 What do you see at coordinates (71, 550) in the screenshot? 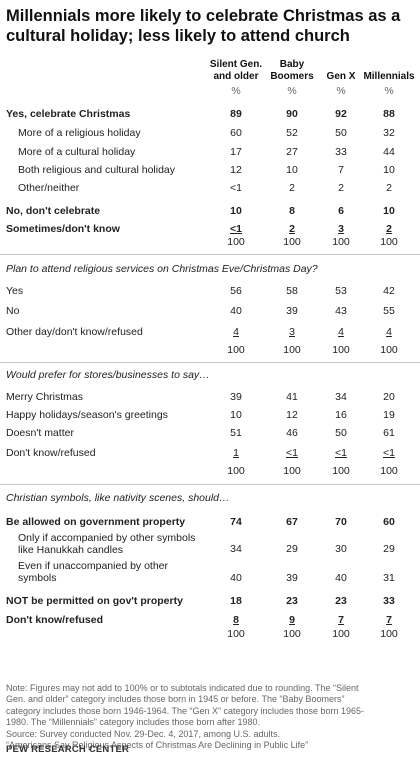
I see `row-label-line: like Hanukkah candles` at bounding box center [71, 550].